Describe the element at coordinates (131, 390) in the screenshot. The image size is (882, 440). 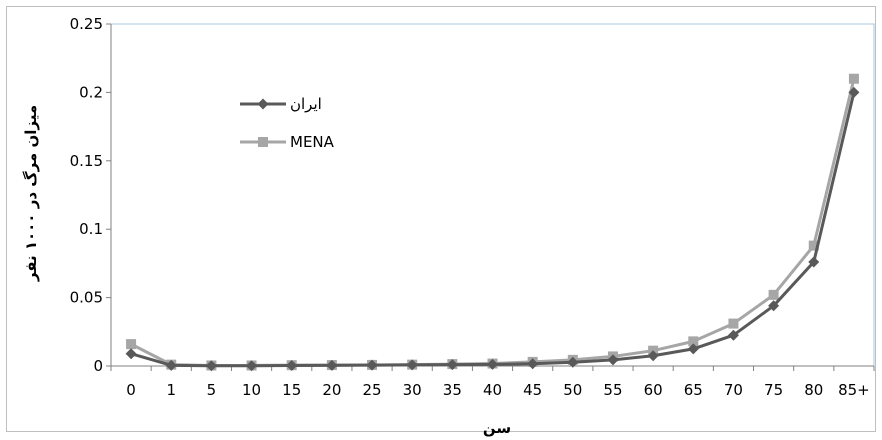
I see `x-tick-label: 0` at that location.